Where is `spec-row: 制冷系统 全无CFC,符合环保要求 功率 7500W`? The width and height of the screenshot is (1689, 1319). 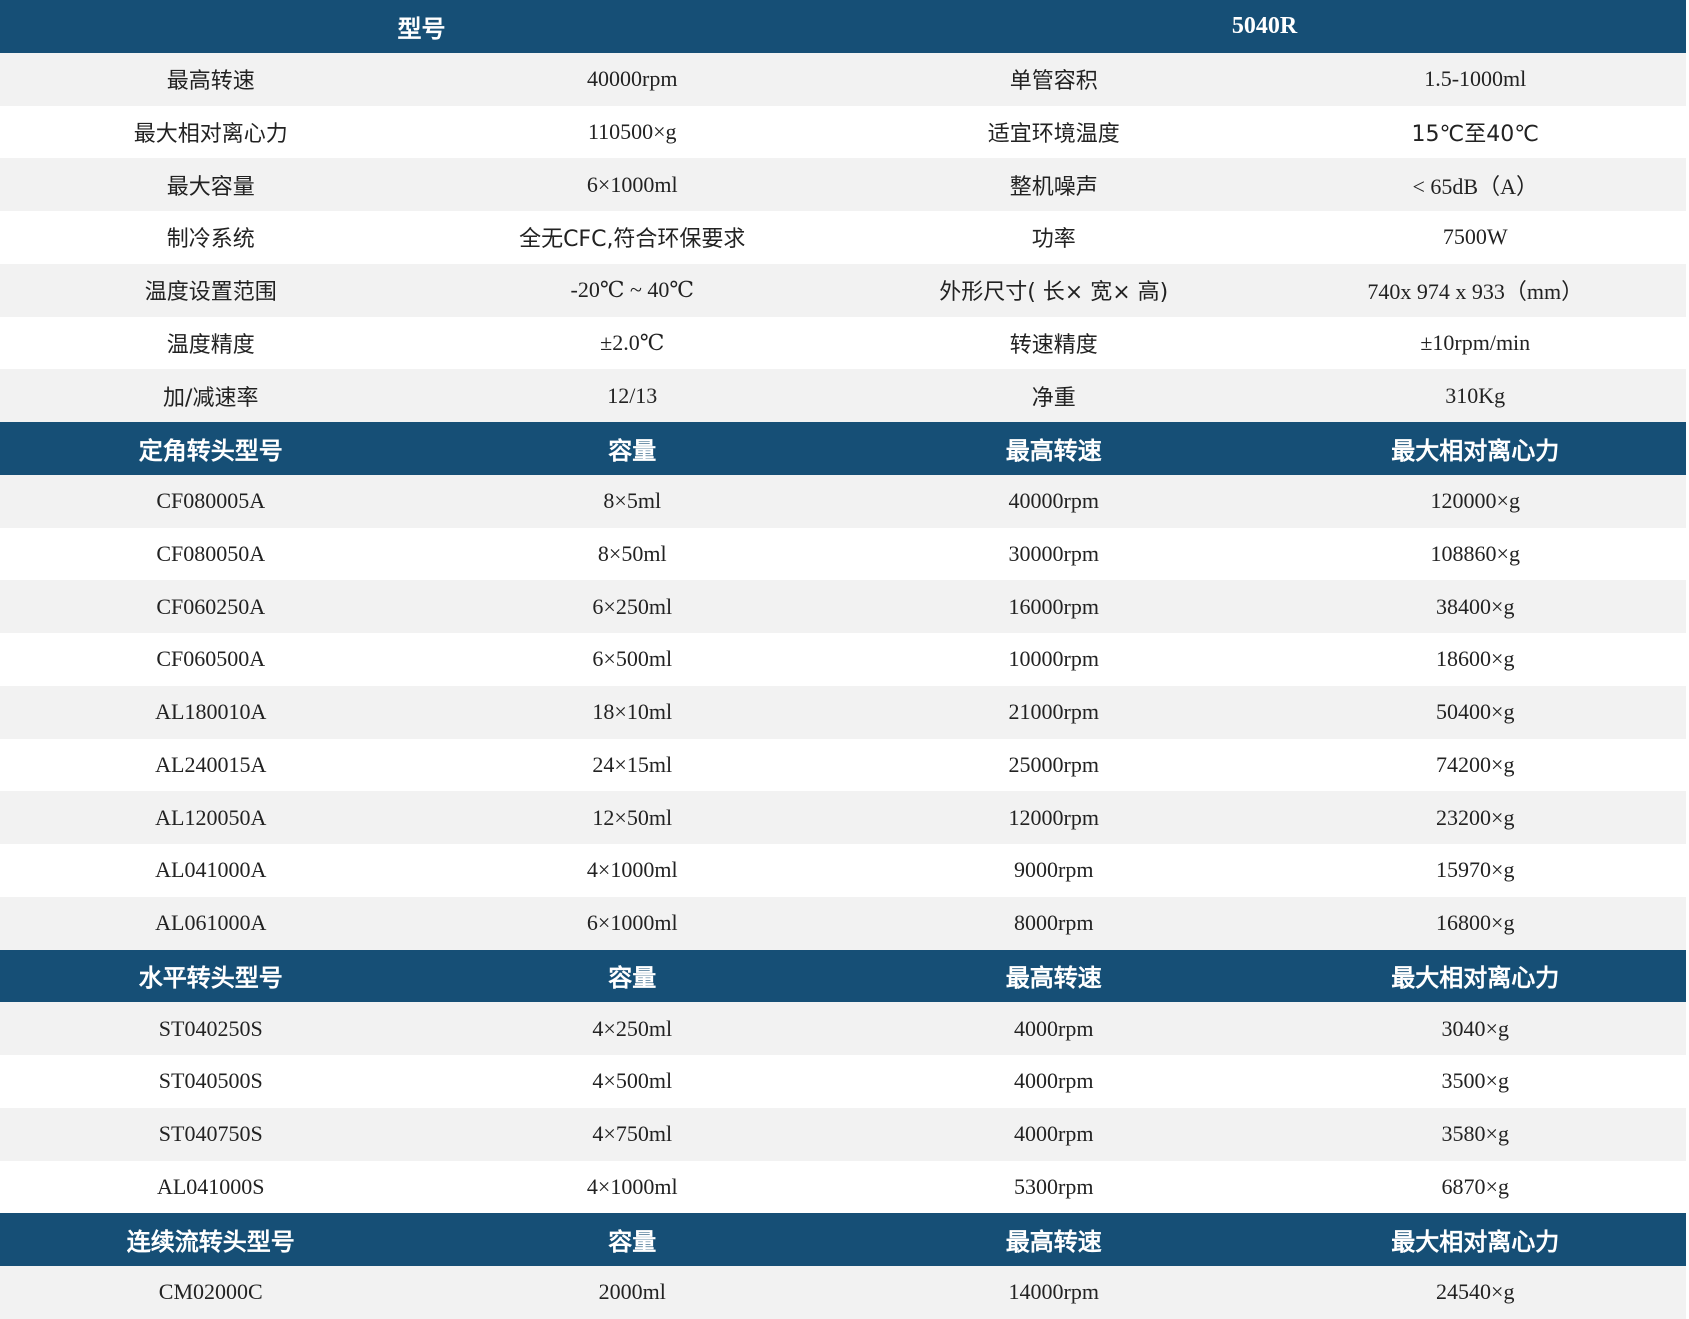
spec-row: 制冷系统 全无CFC,符合环保要求 功率 7500W is located at coordinates (843, 237).